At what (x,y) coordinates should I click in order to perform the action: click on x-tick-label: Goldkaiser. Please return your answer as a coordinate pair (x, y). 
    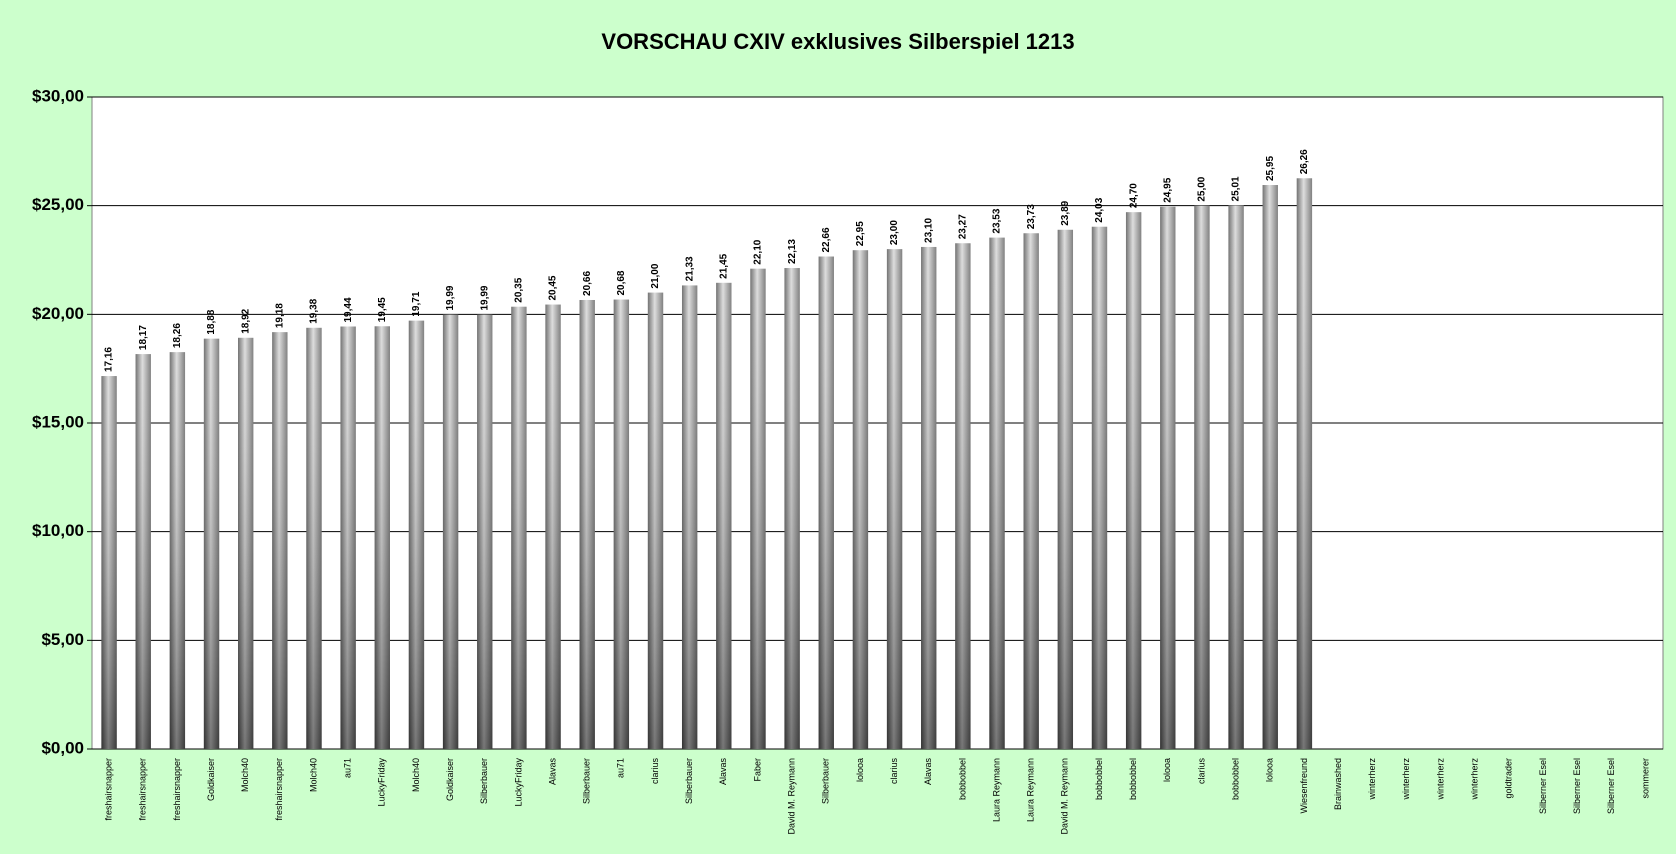
    Looking at the image, I should click on (211, 779).